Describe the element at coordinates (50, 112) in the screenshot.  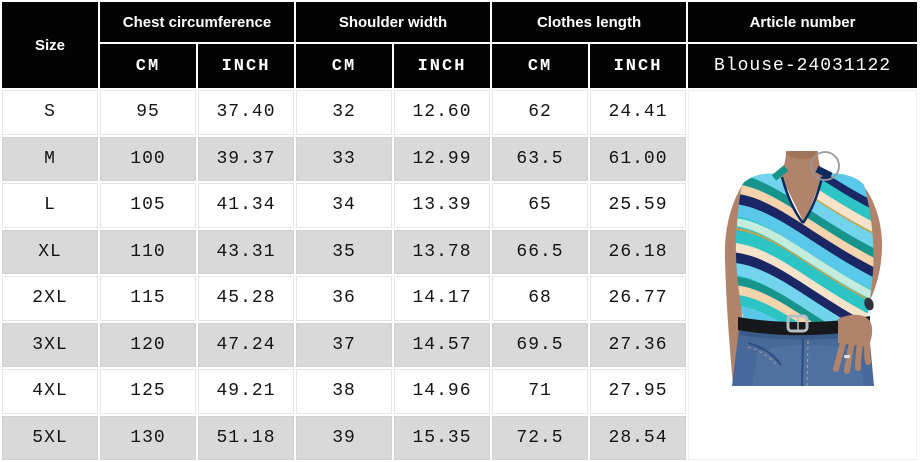
I see `size-cell: S` at that location.